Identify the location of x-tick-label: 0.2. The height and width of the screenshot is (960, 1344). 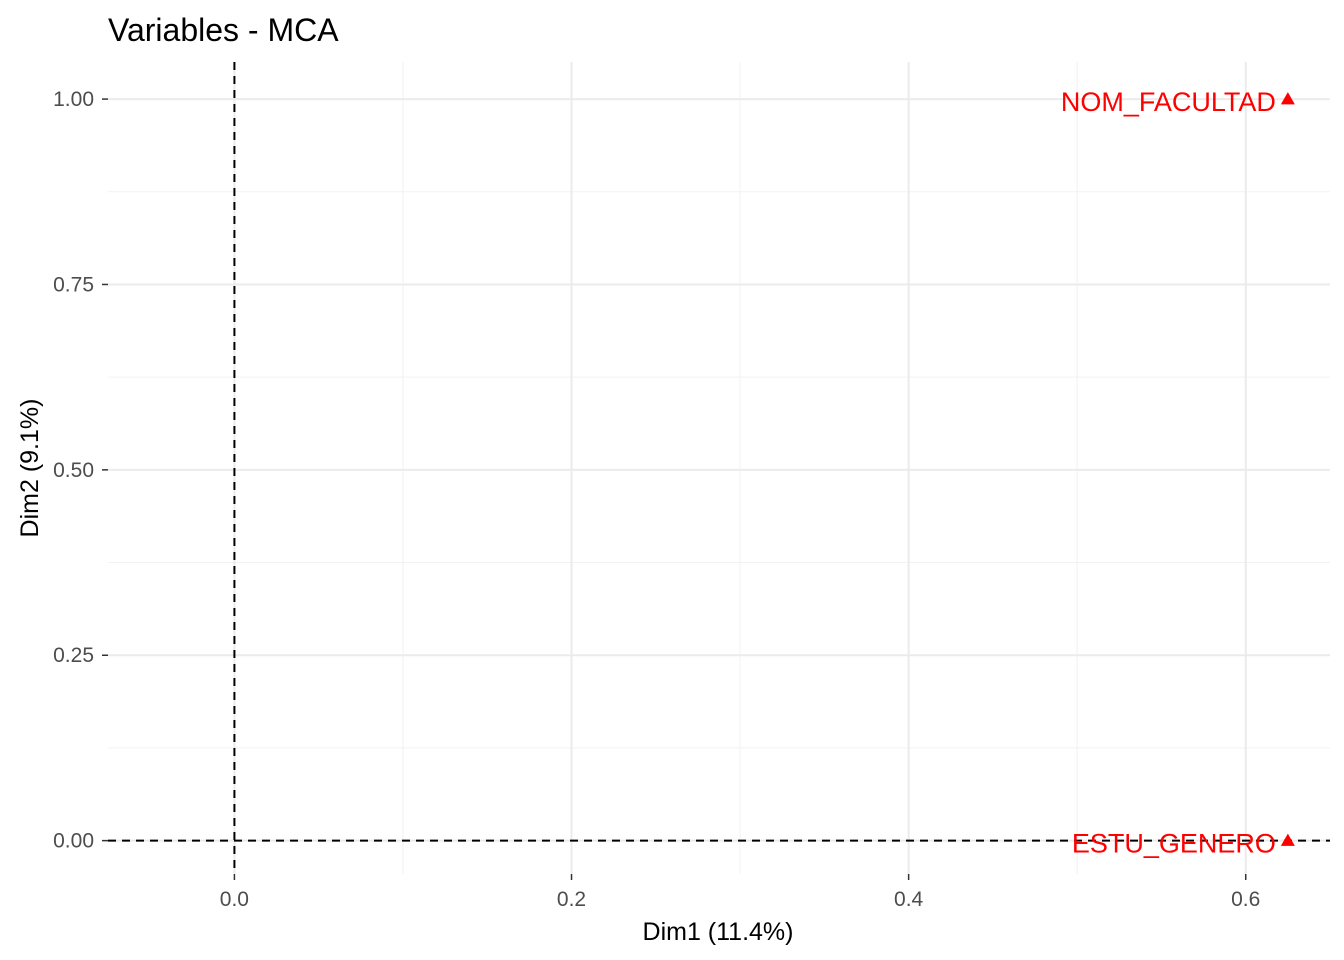
(571, 899).